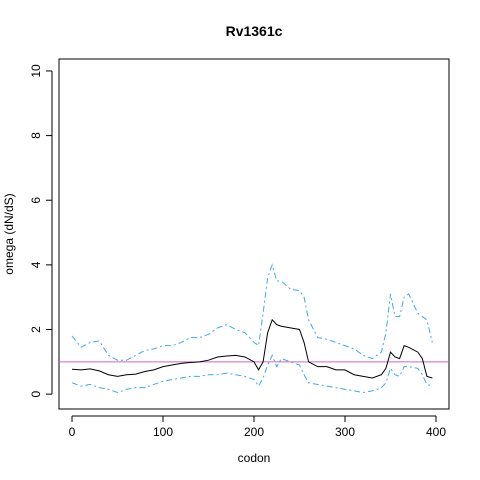 Image resolution: width=480 pixels, height=480 pixels. Describe the element at coordinates (72, 432) in the screenshot. I see `x-tick-label: 0` at that location.